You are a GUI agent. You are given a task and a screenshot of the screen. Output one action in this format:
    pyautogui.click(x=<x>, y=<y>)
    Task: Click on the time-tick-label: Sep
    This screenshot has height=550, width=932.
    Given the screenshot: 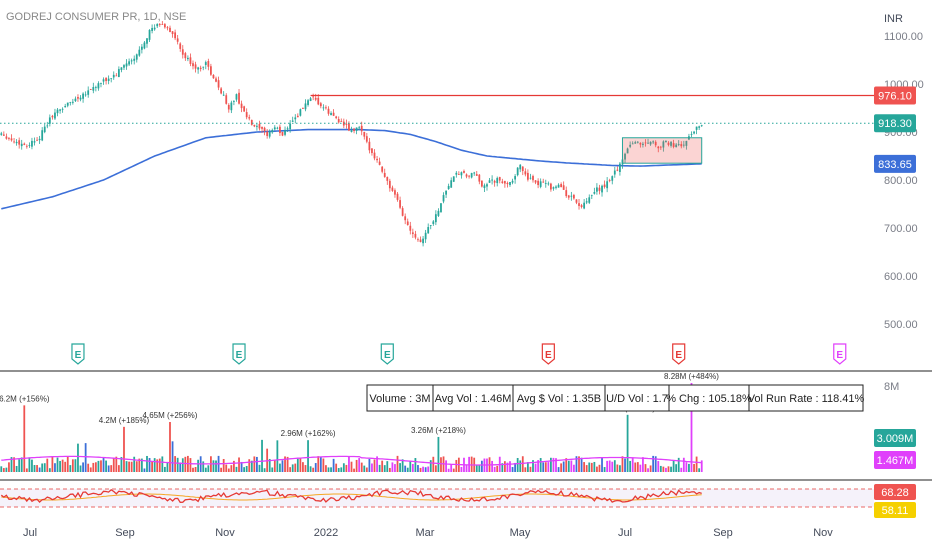 What is the action you would take?
    pyautogui.click(x=125, y=533)
    